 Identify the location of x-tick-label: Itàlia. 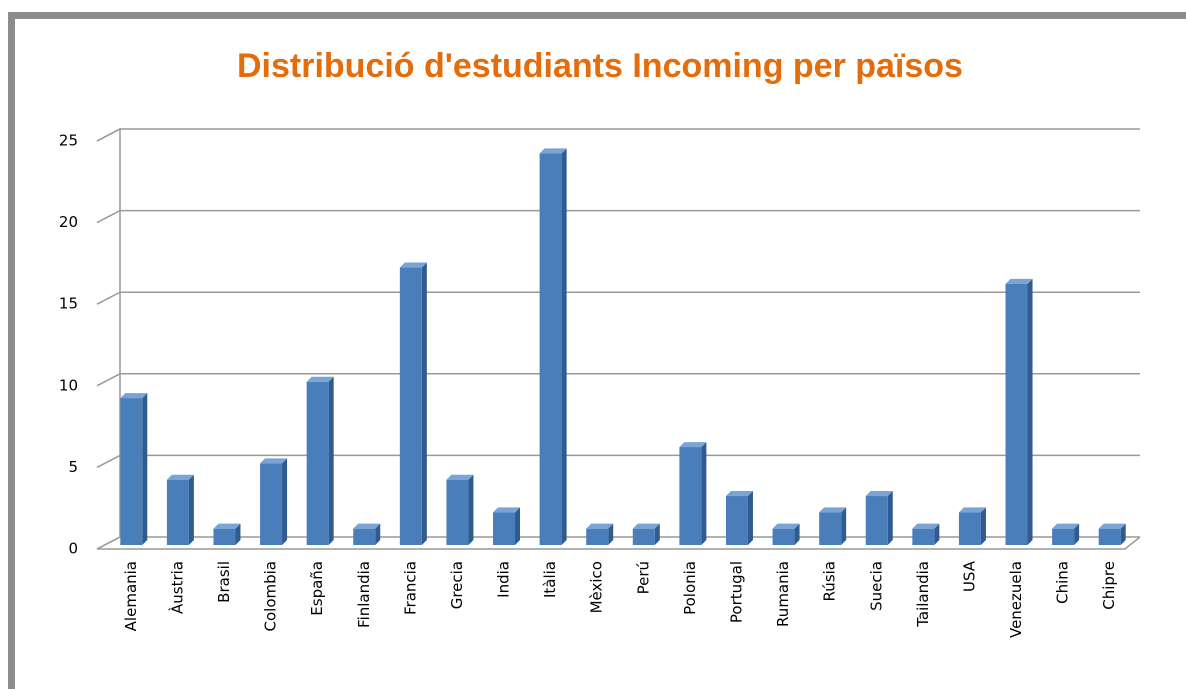
(550, 579).